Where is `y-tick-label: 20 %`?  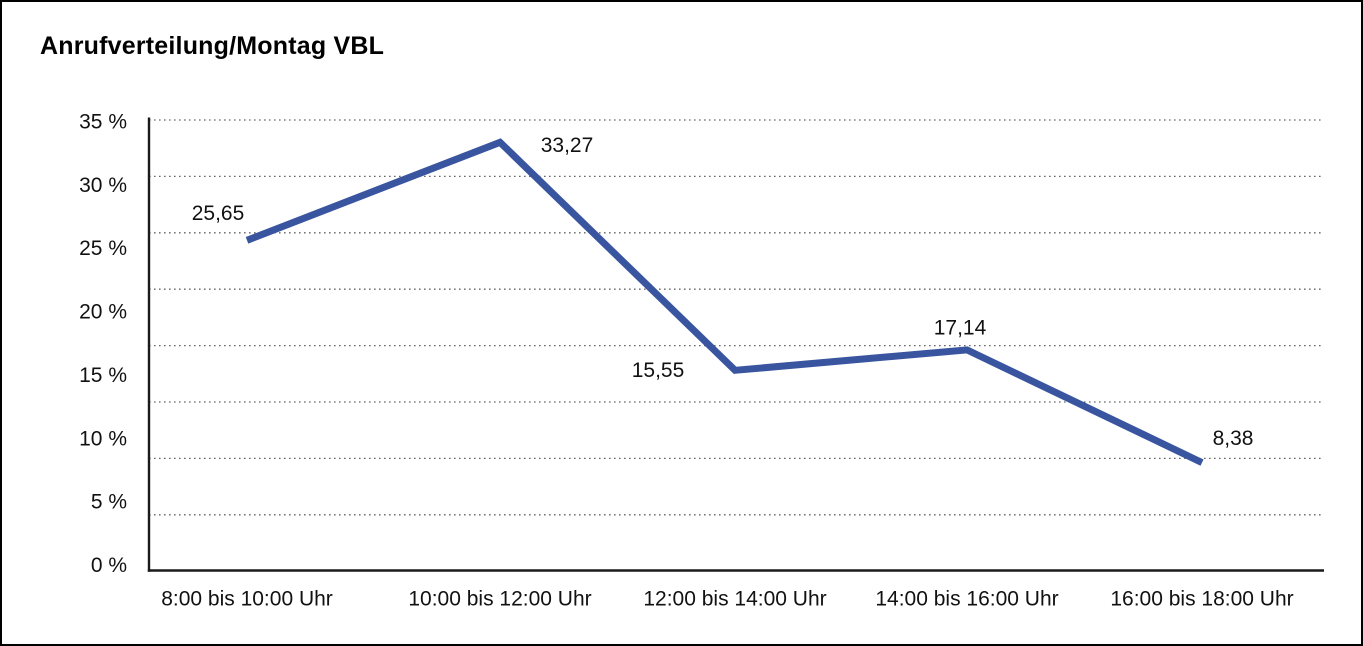
y-tick-label: 20 % is located at coordinates (103, 312).